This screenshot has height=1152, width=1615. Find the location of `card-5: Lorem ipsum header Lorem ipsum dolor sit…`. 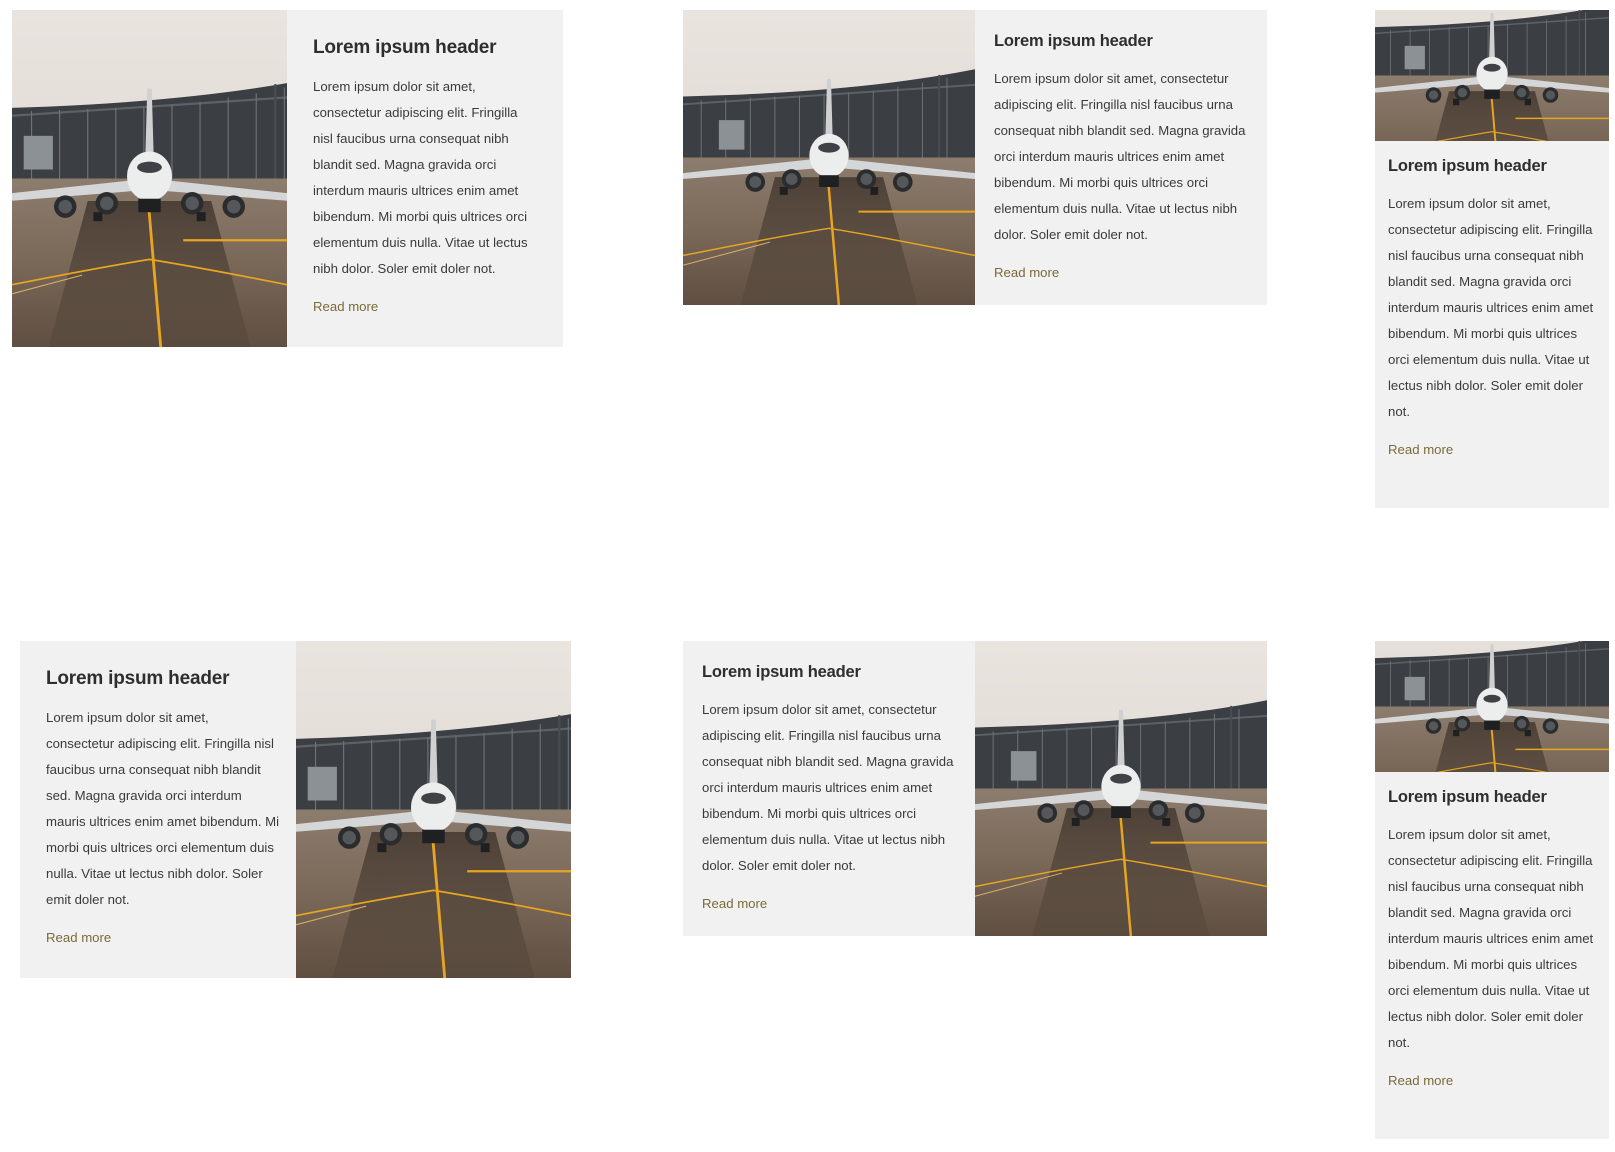

card-5: Lorem ipsum header Lorem ipsum dolor sit… is located at coordinates (975, 788).